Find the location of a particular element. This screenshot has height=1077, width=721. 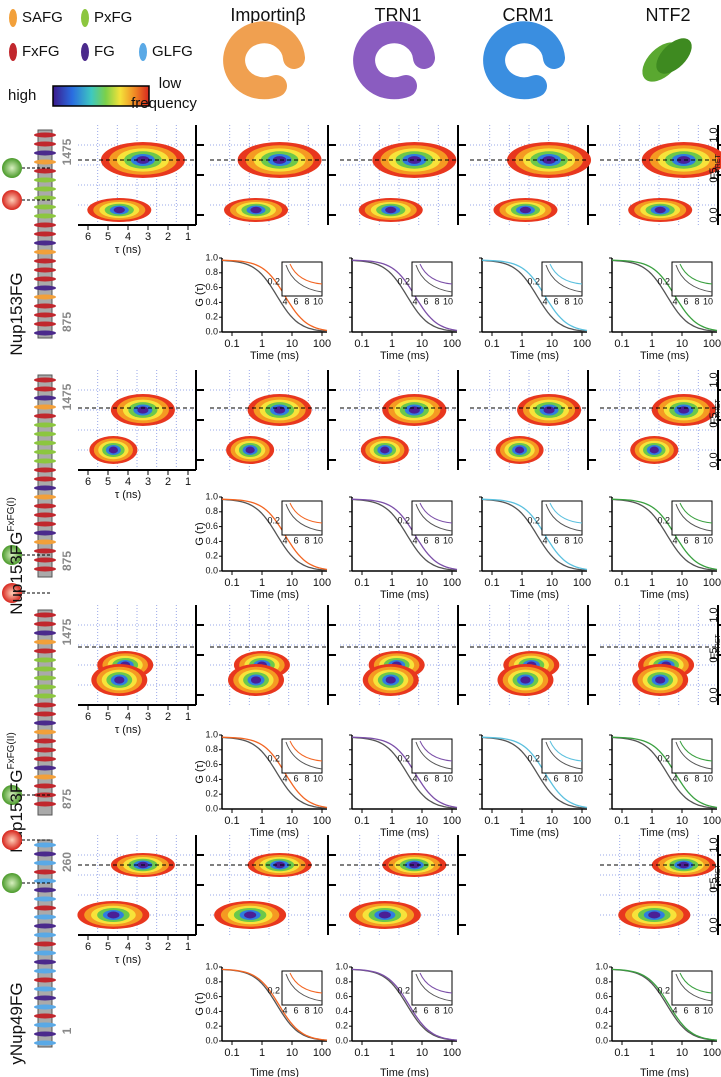

inset-x-label: 6 is located at coordinates (295, 1010).